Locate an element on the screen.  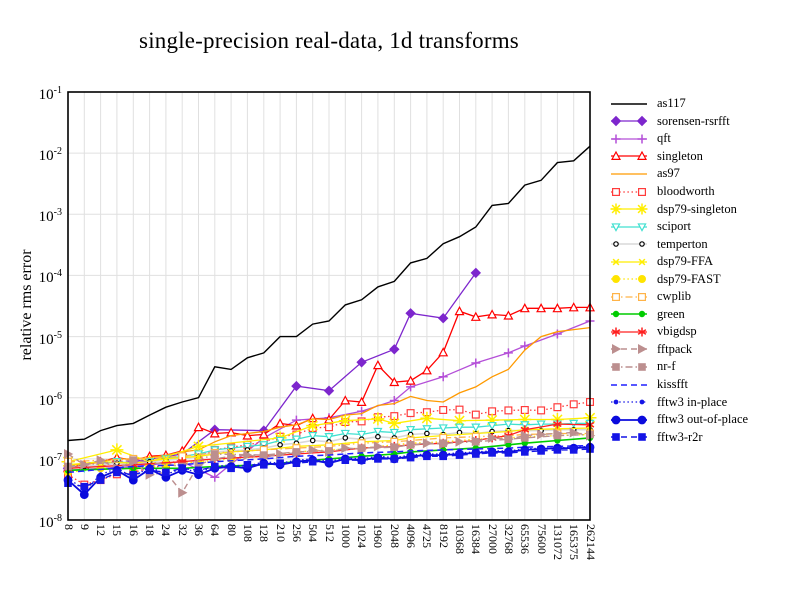
y-tick-label: 10⁻¹ is located at coordinates (50, 94).